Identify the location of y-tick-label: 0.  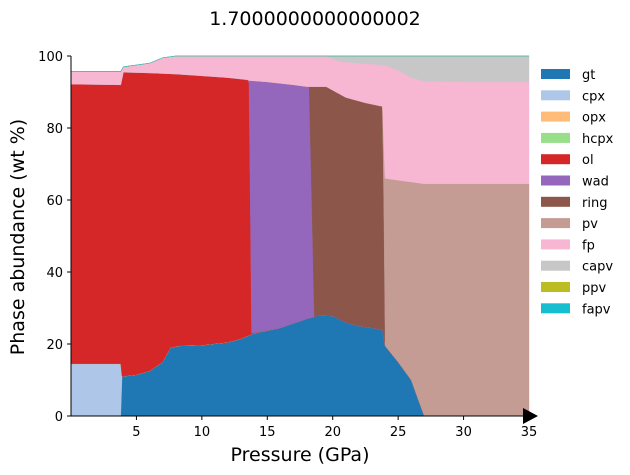
(59, 417).